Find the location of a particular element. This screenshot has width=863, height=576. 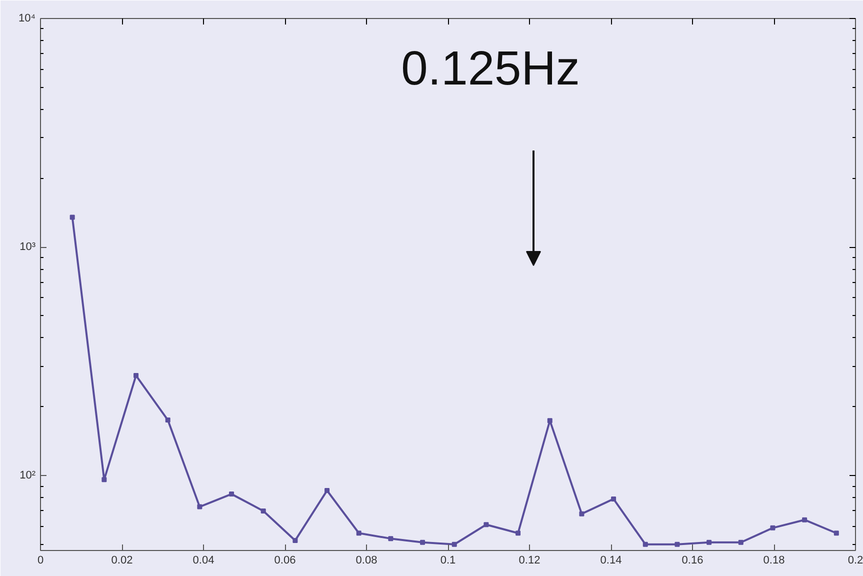

x-tick-label: 0.1 is located at coordinates (448, 560).